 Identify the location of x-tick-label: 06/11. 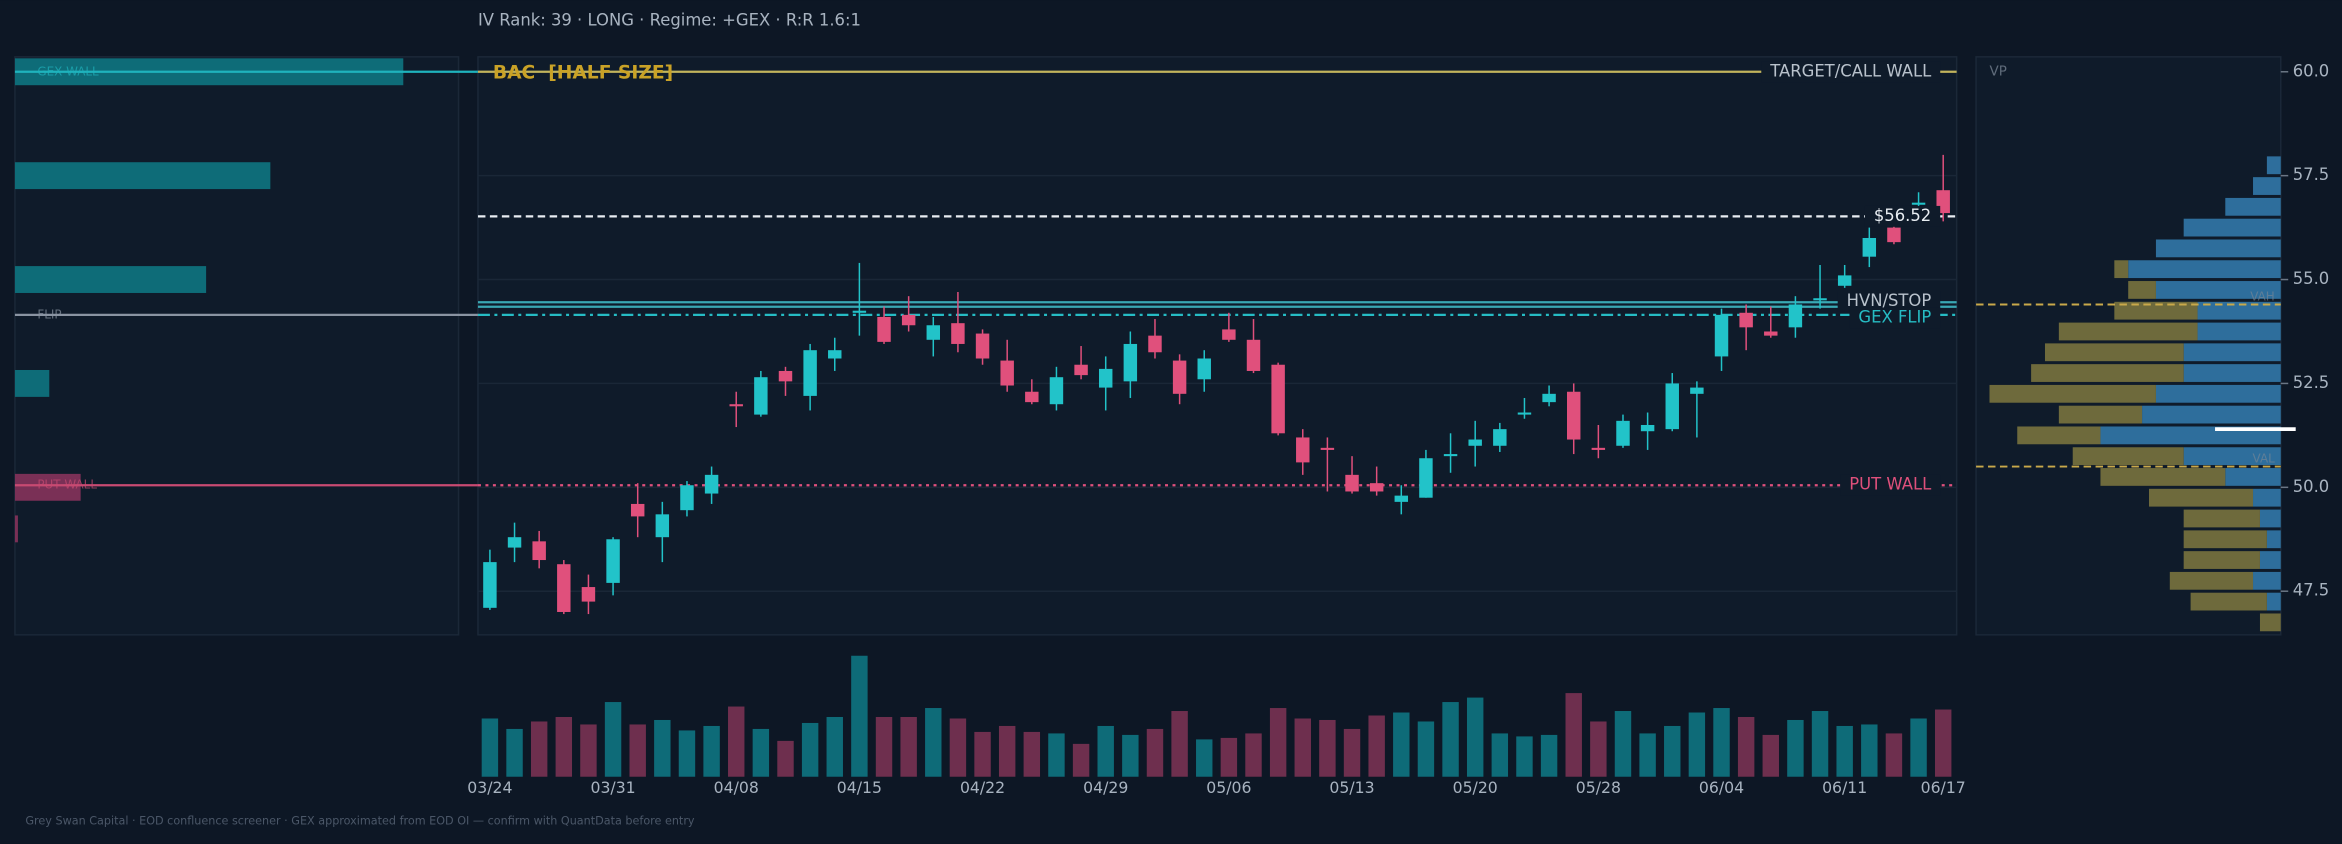
(1844, 787).